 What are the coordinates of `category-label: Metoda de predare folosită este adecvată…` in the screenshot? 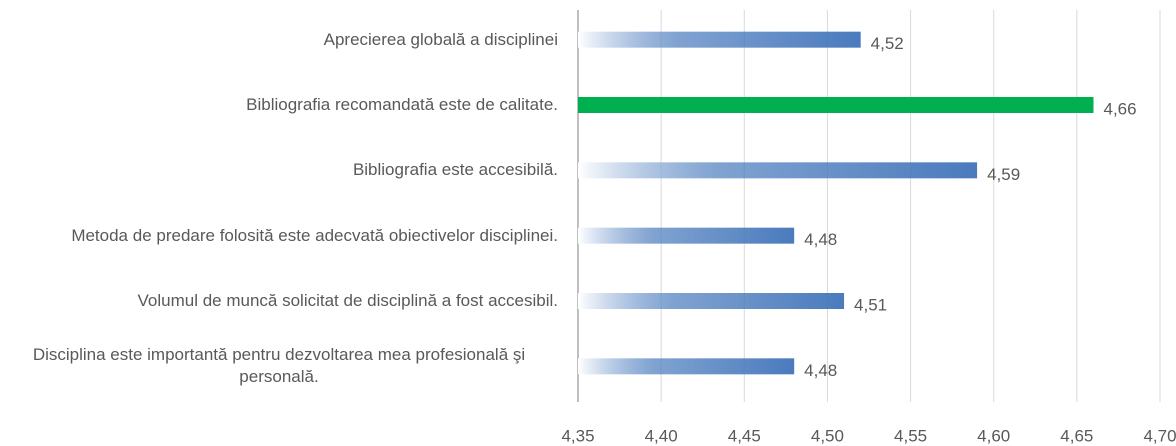 It's located at (314, 235).